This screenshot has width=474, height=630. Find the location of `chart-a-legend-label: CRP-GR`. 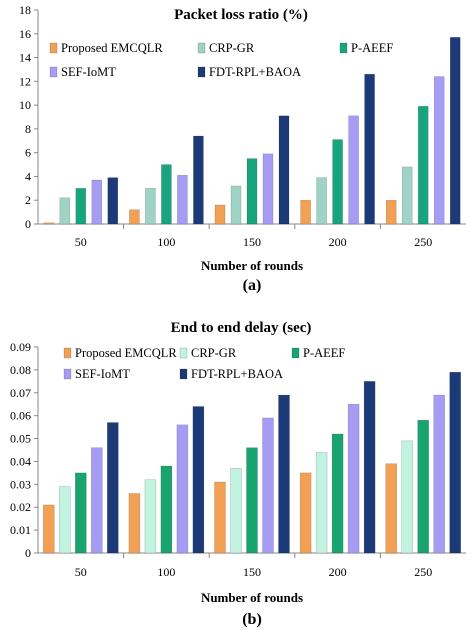

chart-a-legend-label: CRP-GR is located at coordinates (232, 48).